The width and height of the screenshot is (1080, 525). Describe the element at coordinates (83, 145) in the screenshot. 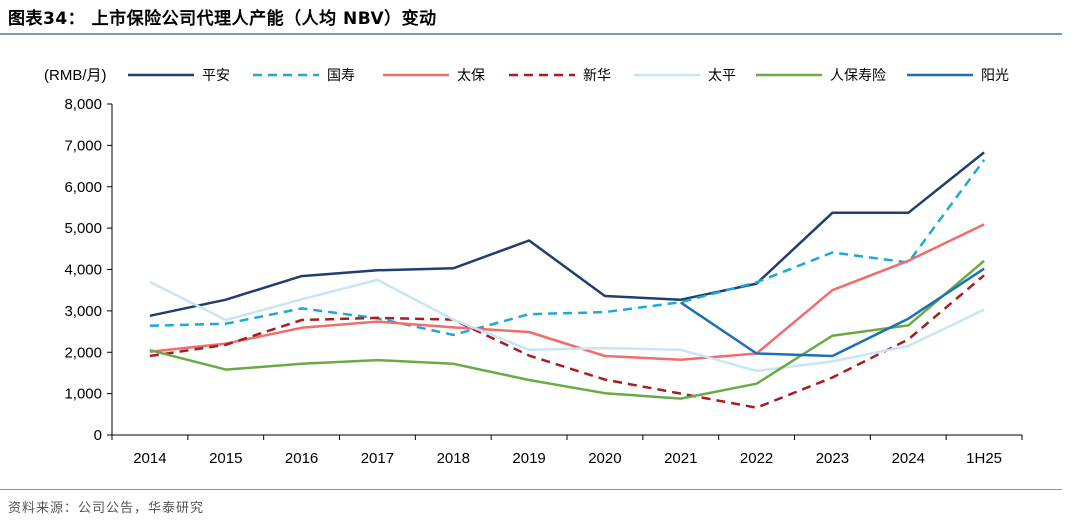

I see `y-tick-label: 7,000` at that location.